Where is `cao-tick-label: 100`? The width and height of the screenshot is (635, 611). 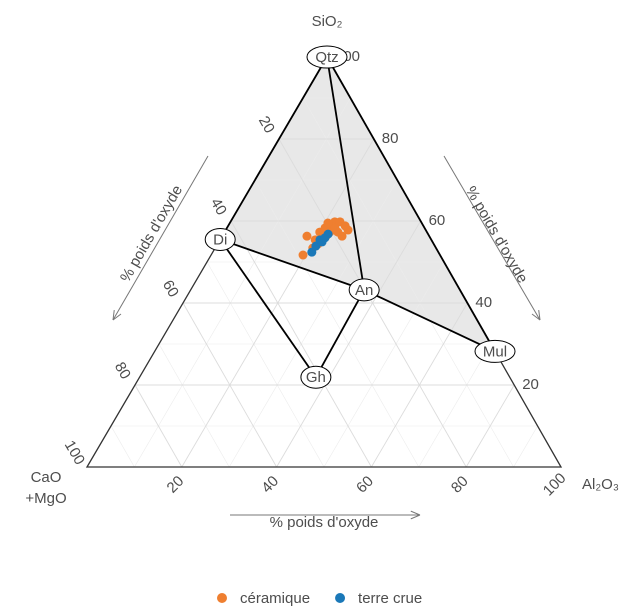
cao-tick-label: 100 is located at coordinates (74, 453).